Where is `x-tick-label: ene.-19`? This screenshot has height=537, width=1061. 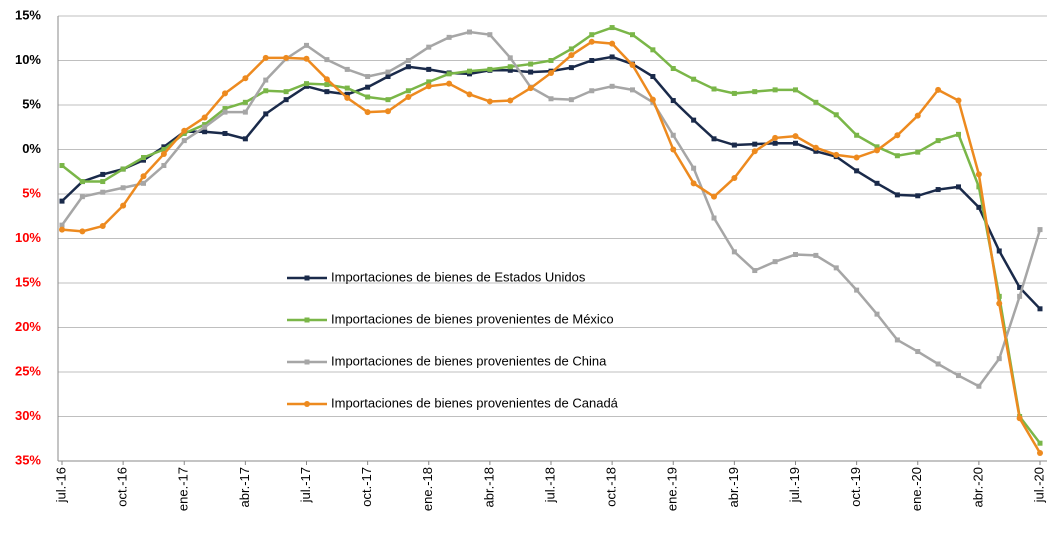 x-tick-label: ene.-19 is located at coordinates (672, 489).